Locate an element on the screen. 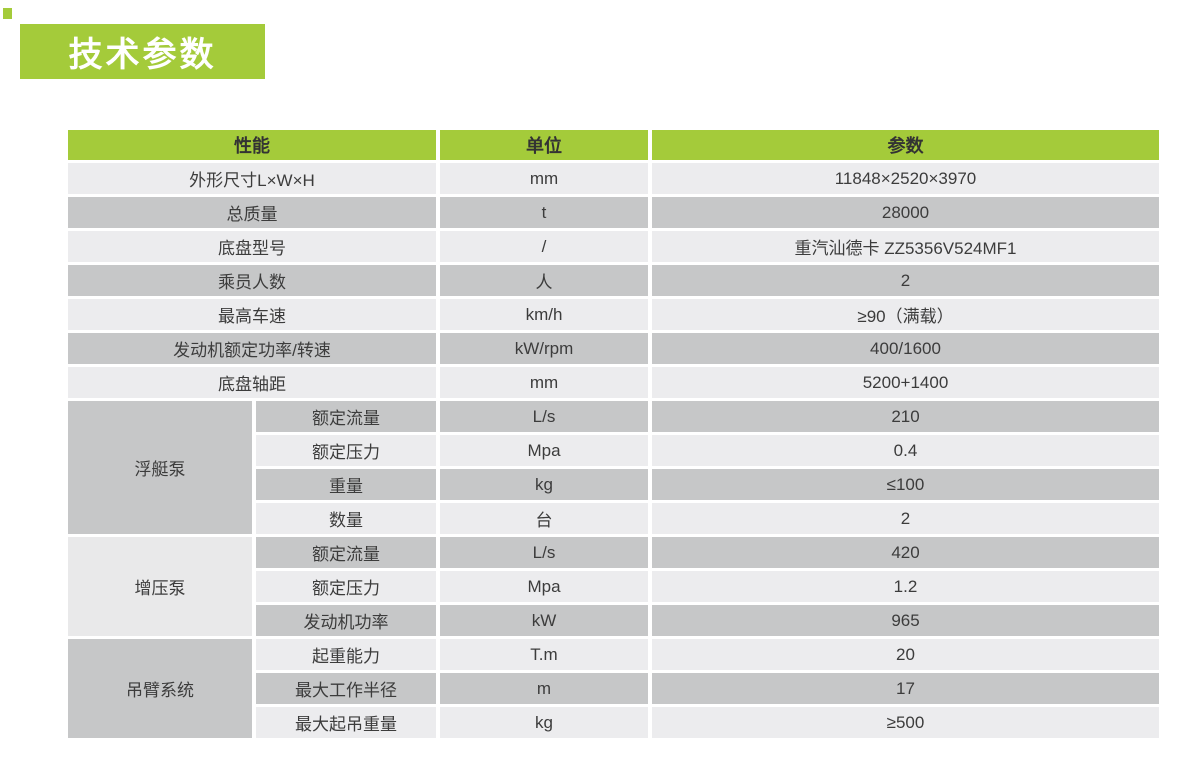  group-cell: 浮艇泵 is located at coordinates (160, 467).